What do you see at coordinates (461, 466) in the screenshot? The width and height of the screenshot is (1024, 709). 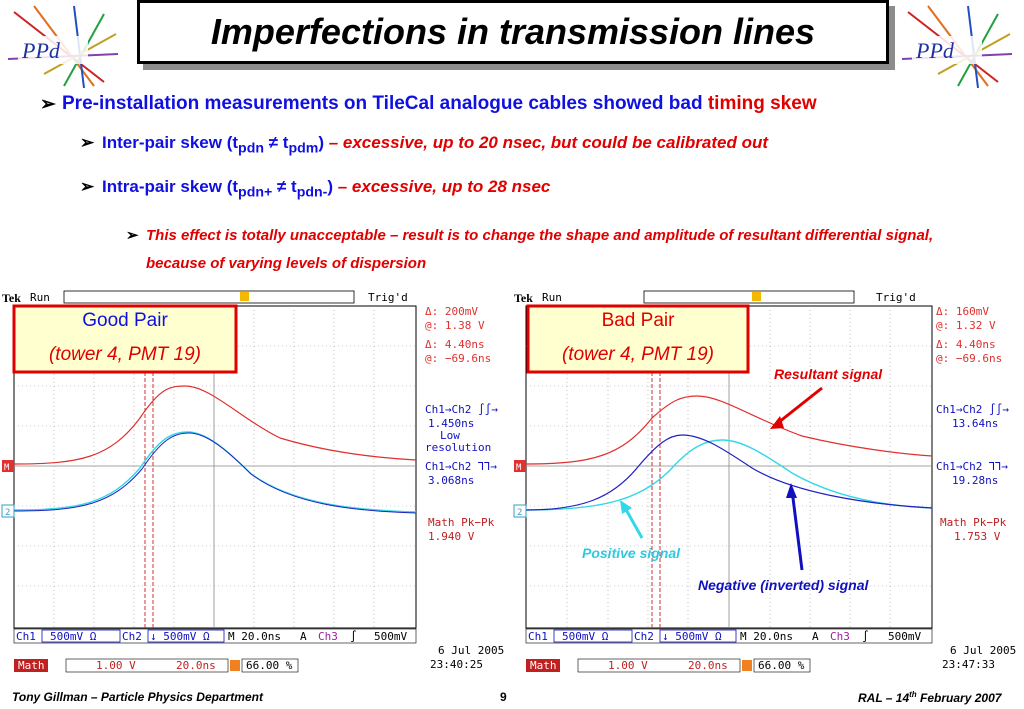 I see `svg-text: Ch1→Ch2 ⅂⅂→` at bounding box center [461, 466].